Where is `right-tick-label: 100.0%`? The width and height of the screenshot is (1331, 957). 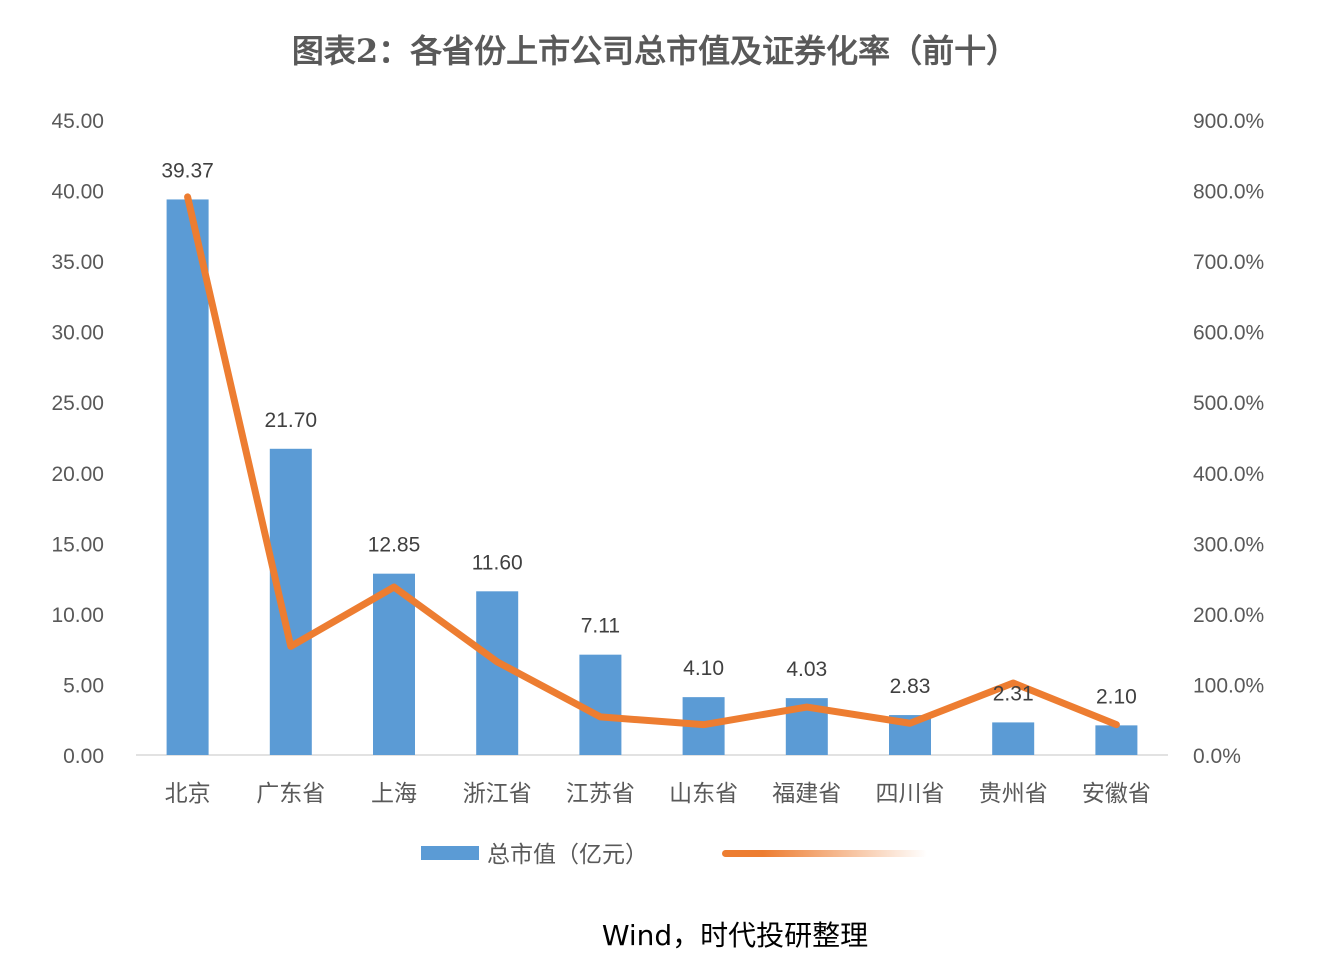 right-tick-label: 100.0% is located at coordinates (1228, 685).